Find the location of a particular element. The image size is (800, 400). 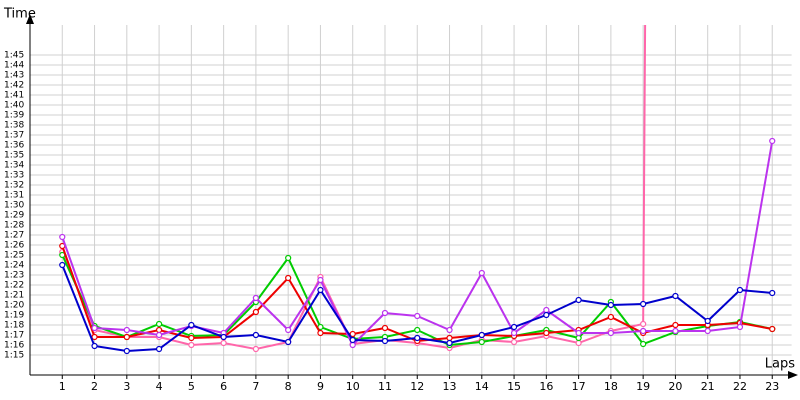

y-tick-label: 1:44 is located at coordinates (14, 66).